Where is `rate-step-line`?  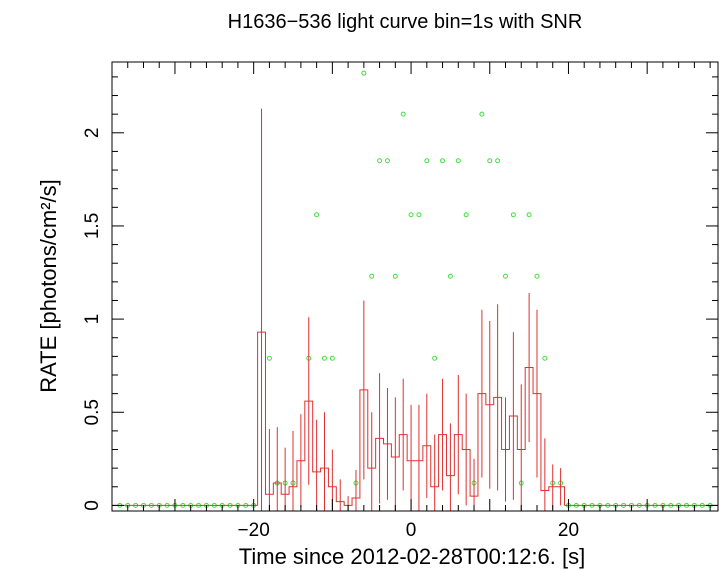
rate-step-line is located at coordinates (411, 418).